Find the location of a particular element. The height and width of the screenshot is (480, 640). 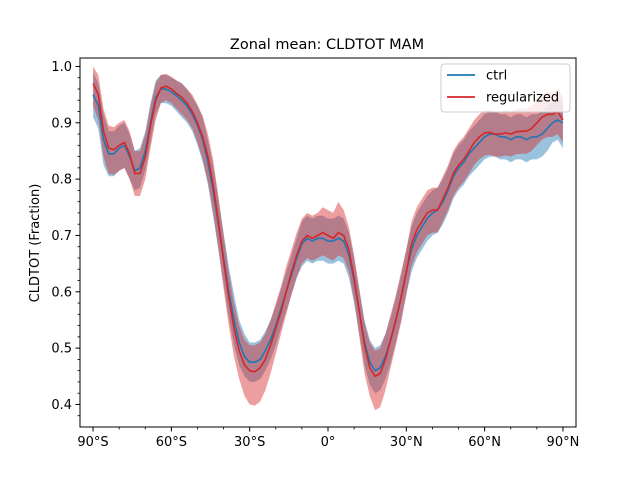

x-tick-label: 0° is located at coordinates (328, 442).